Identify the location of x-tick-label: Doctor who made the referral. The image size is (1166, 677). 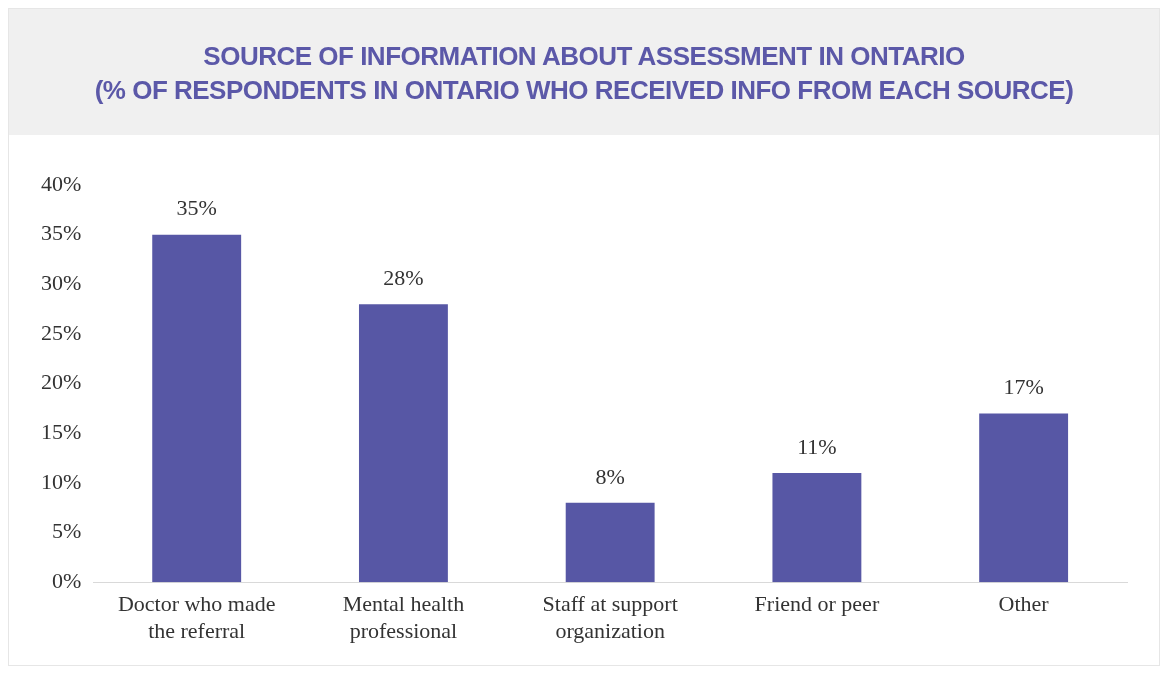
(196, 617).